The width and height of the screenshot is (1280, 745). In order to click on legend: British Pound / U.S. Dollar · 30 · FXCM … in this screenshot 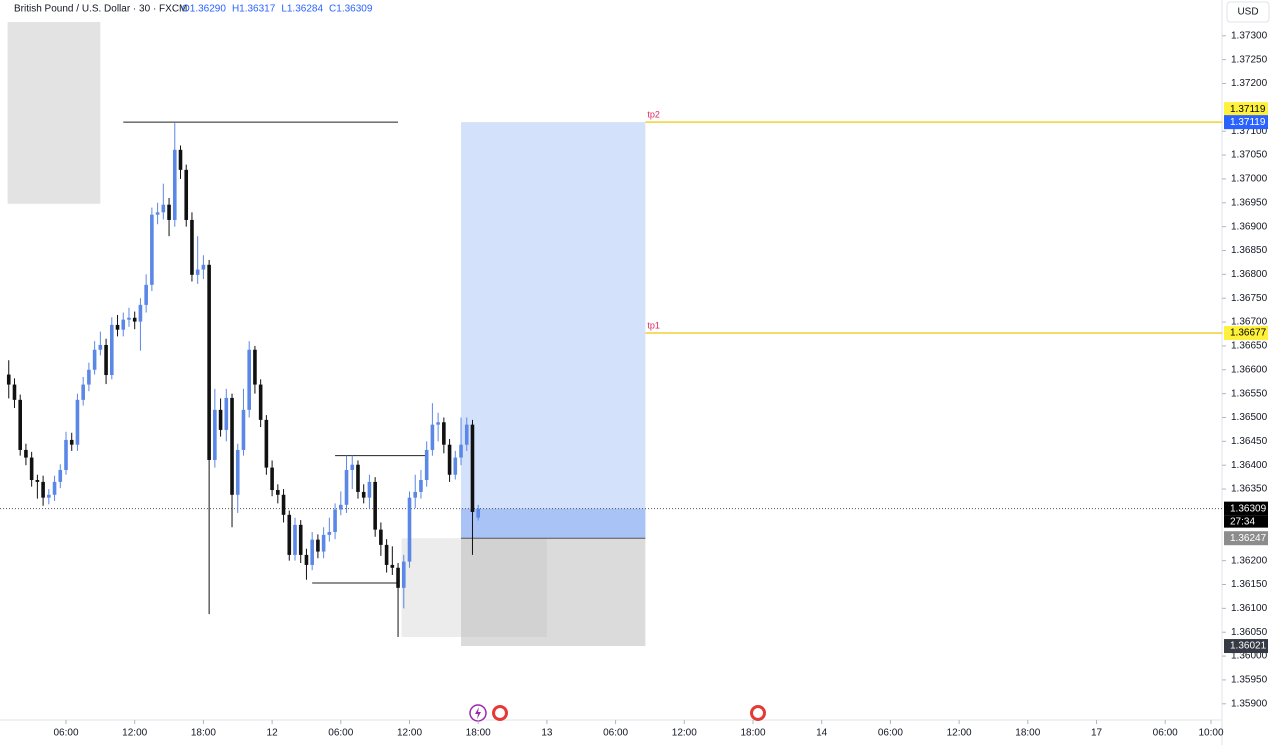, I will do `click(193, 9)`.